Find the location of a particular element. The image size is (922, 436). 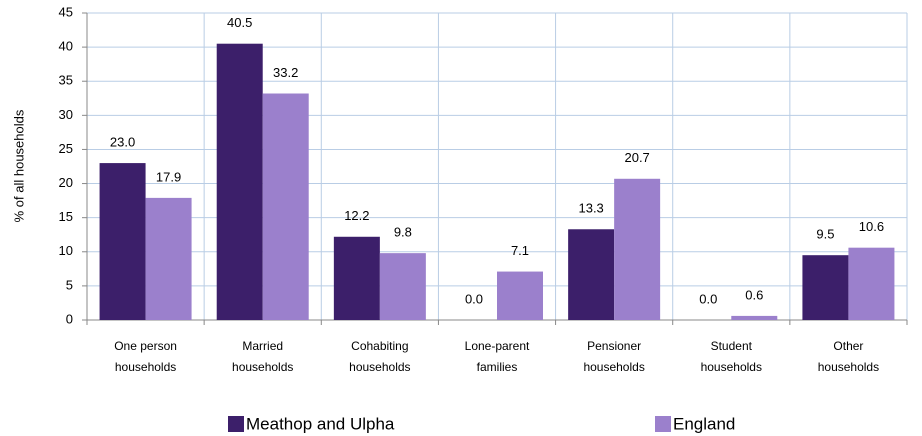

data-label: 33.2 is located at coordinates (285, 72).